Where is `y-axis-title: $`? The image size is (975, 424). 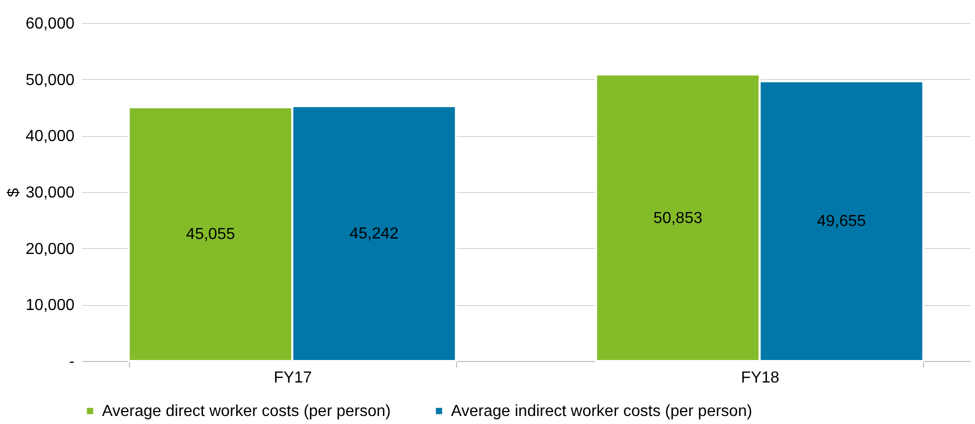
y-axis-title: $ is located at coordinates (14, 192).